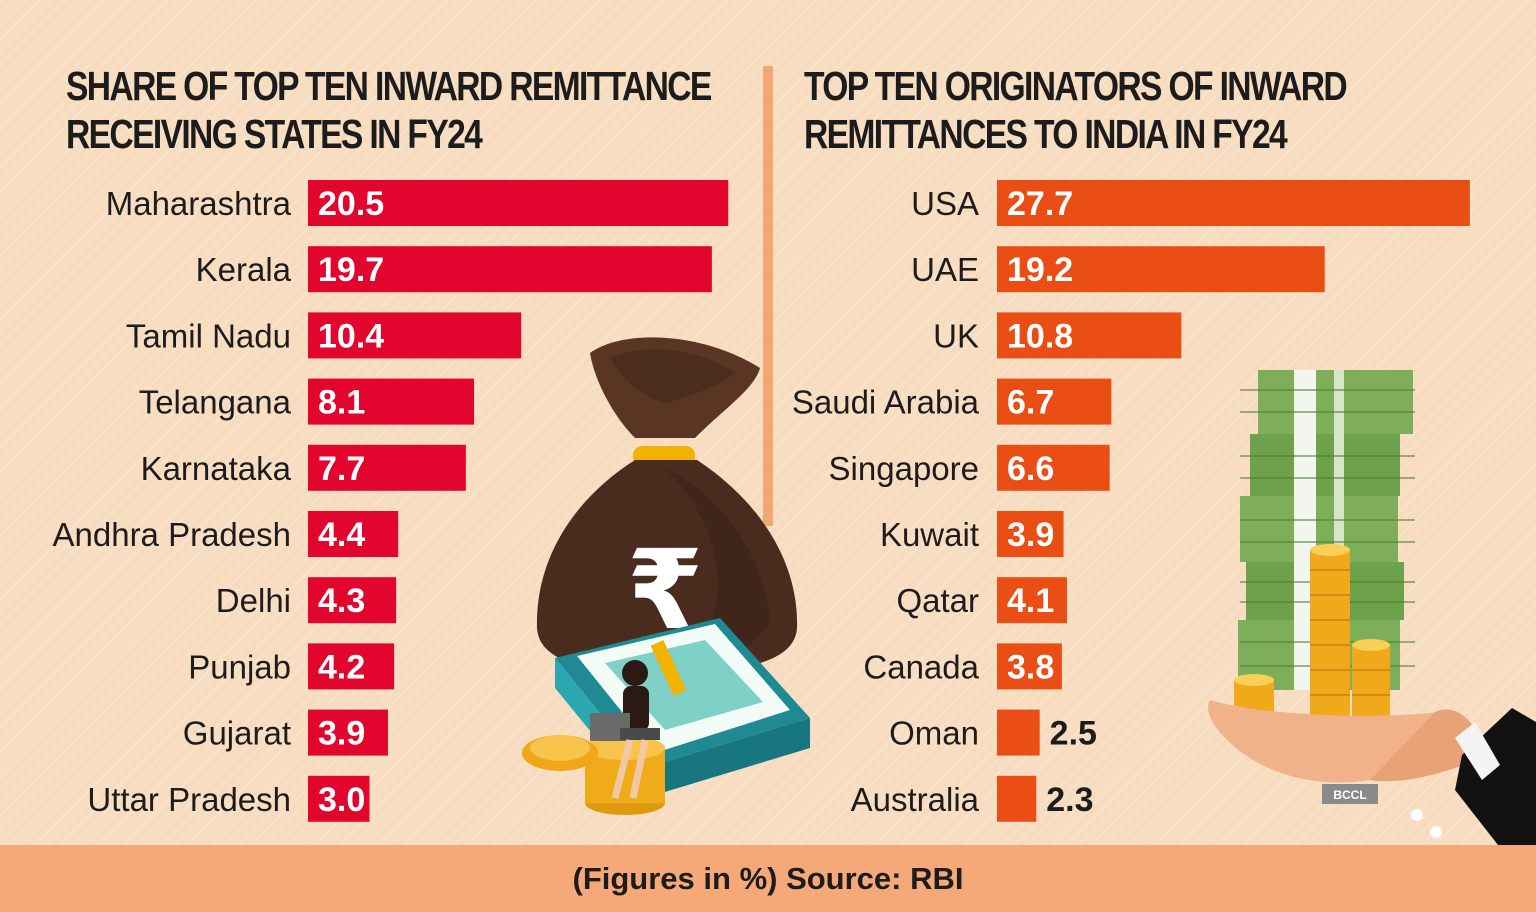  I want to click on countries-category-label: Singapore, so click(904, 468).